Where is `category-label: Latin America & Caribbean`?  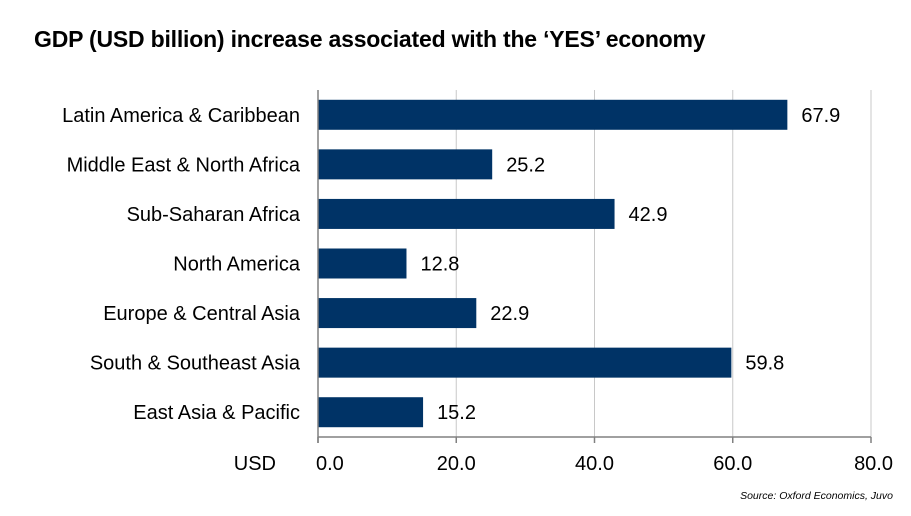 category-label: Latin America & Caribbean is located at coordinates (181, 116).